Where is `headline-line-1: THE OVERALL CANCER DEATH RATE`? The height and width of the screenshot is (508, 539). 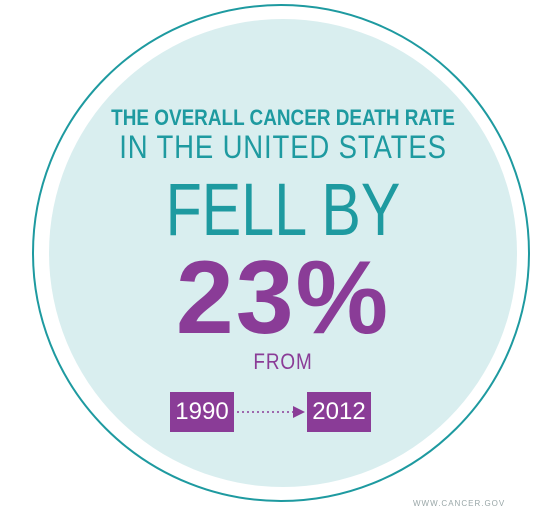
headline-line-1: THE OVERALL CANCER DEATH RATE is located at coordinates (283, 117).